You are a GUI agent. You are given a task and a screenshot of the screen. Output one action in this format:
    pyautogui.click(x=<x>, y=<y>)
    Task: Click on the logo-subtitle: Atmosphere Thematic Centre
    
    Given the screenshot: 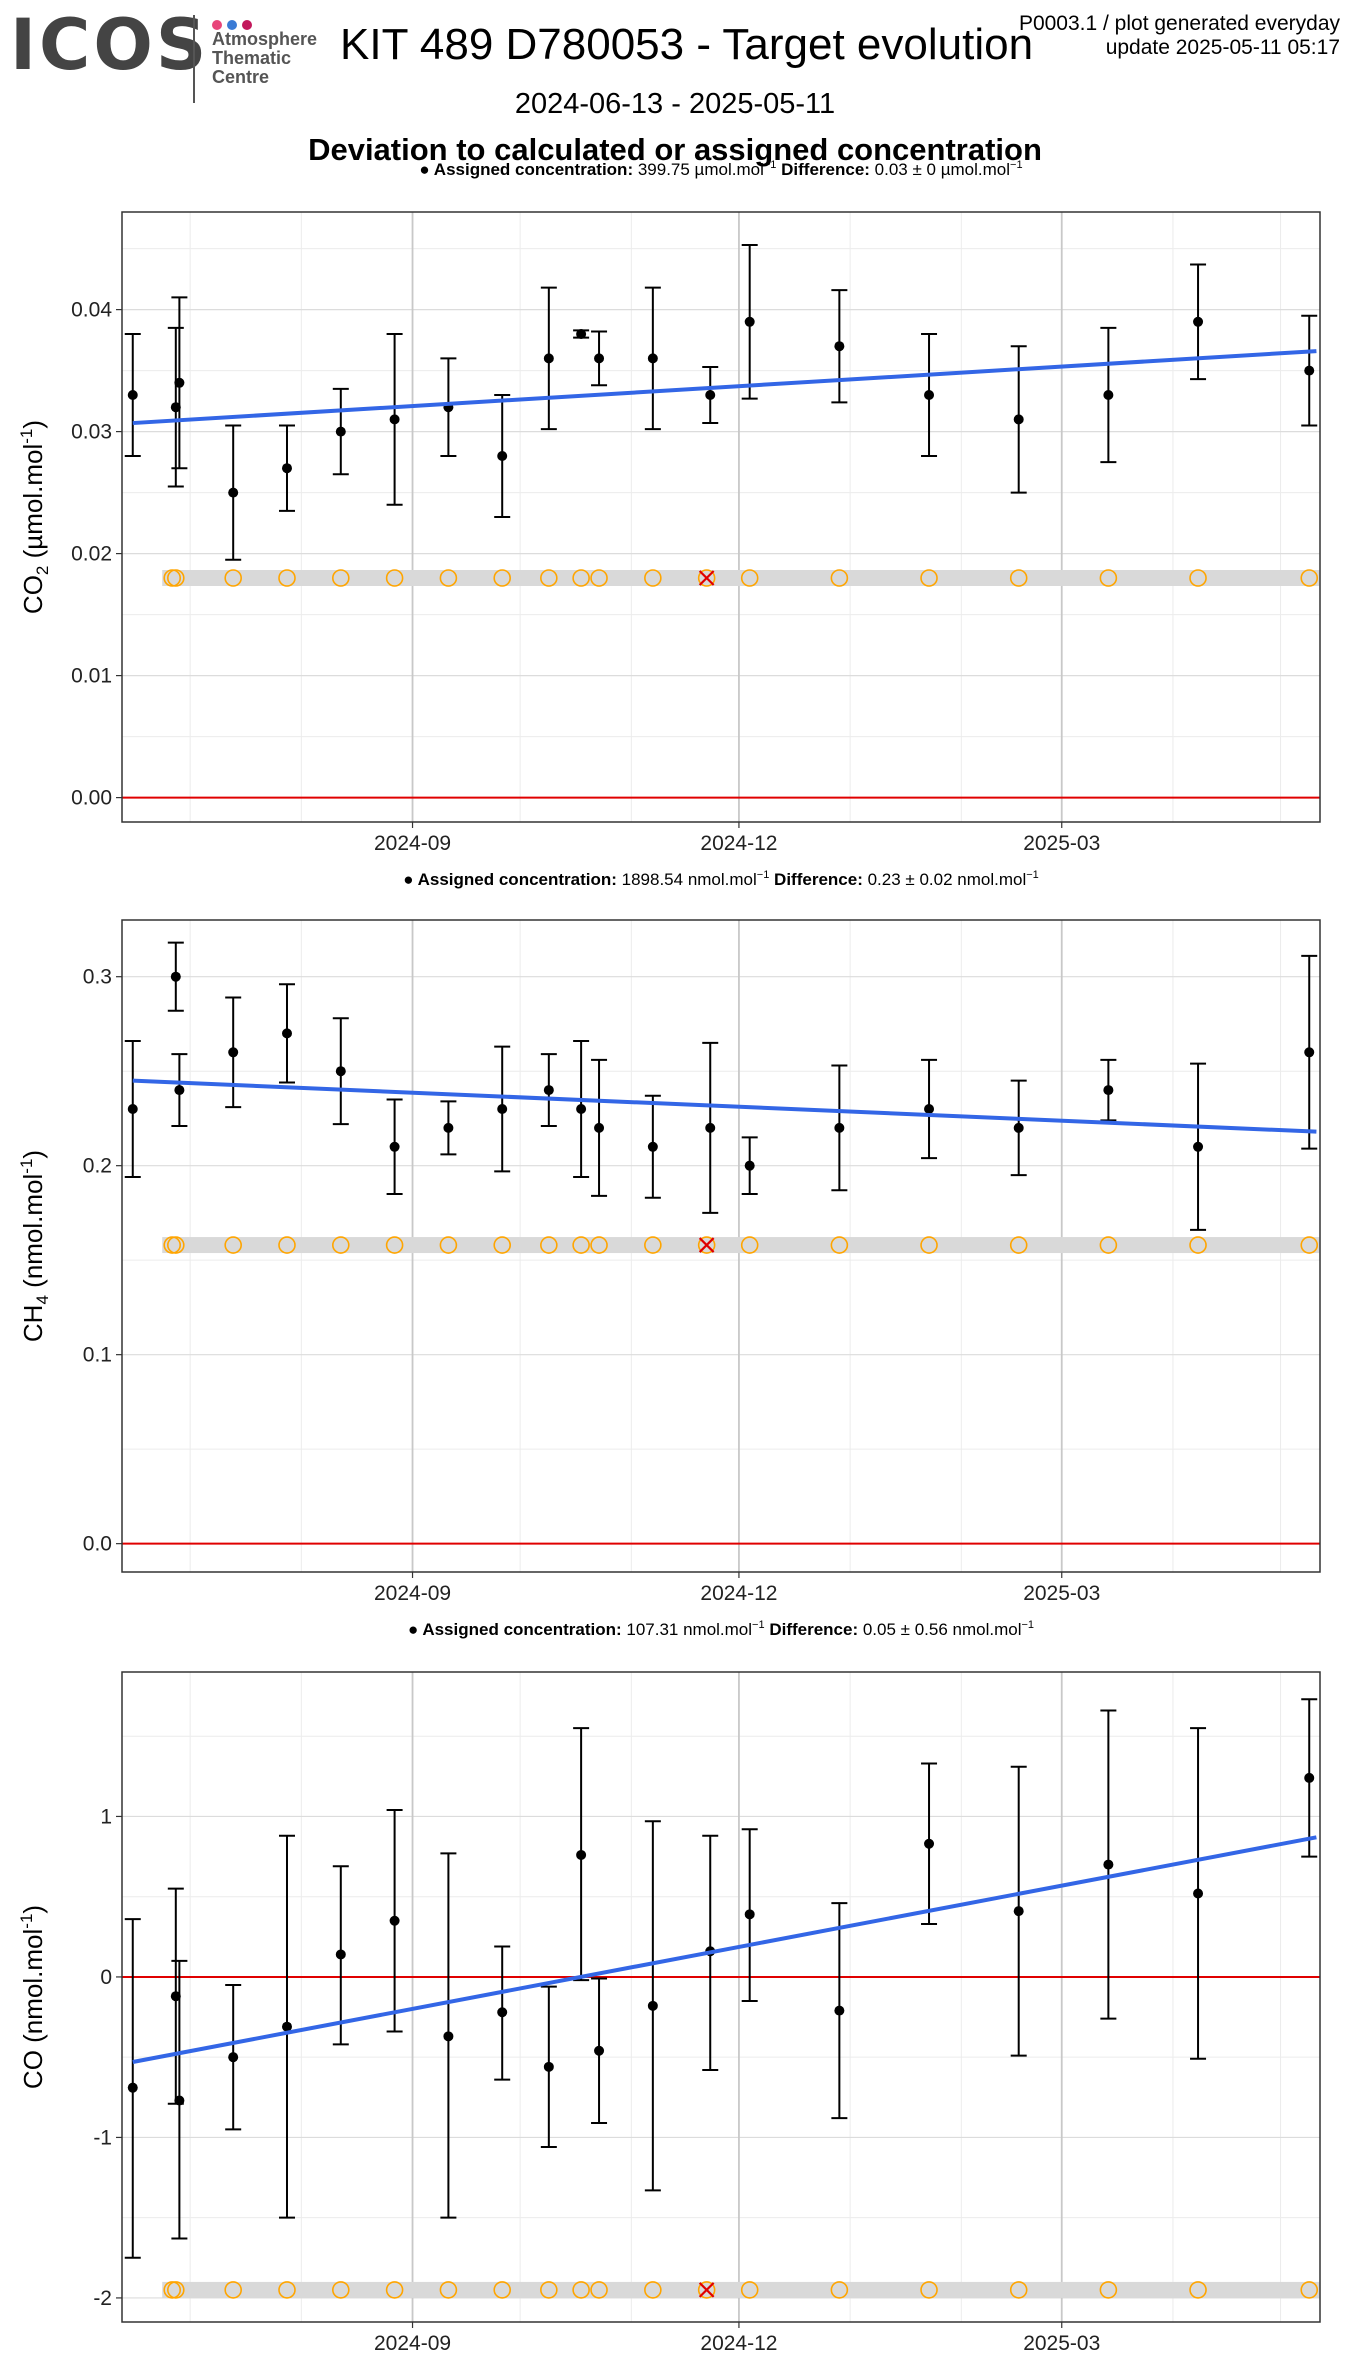 What is the action you would take?
    pyautogui.click(x=264, y=58)
    